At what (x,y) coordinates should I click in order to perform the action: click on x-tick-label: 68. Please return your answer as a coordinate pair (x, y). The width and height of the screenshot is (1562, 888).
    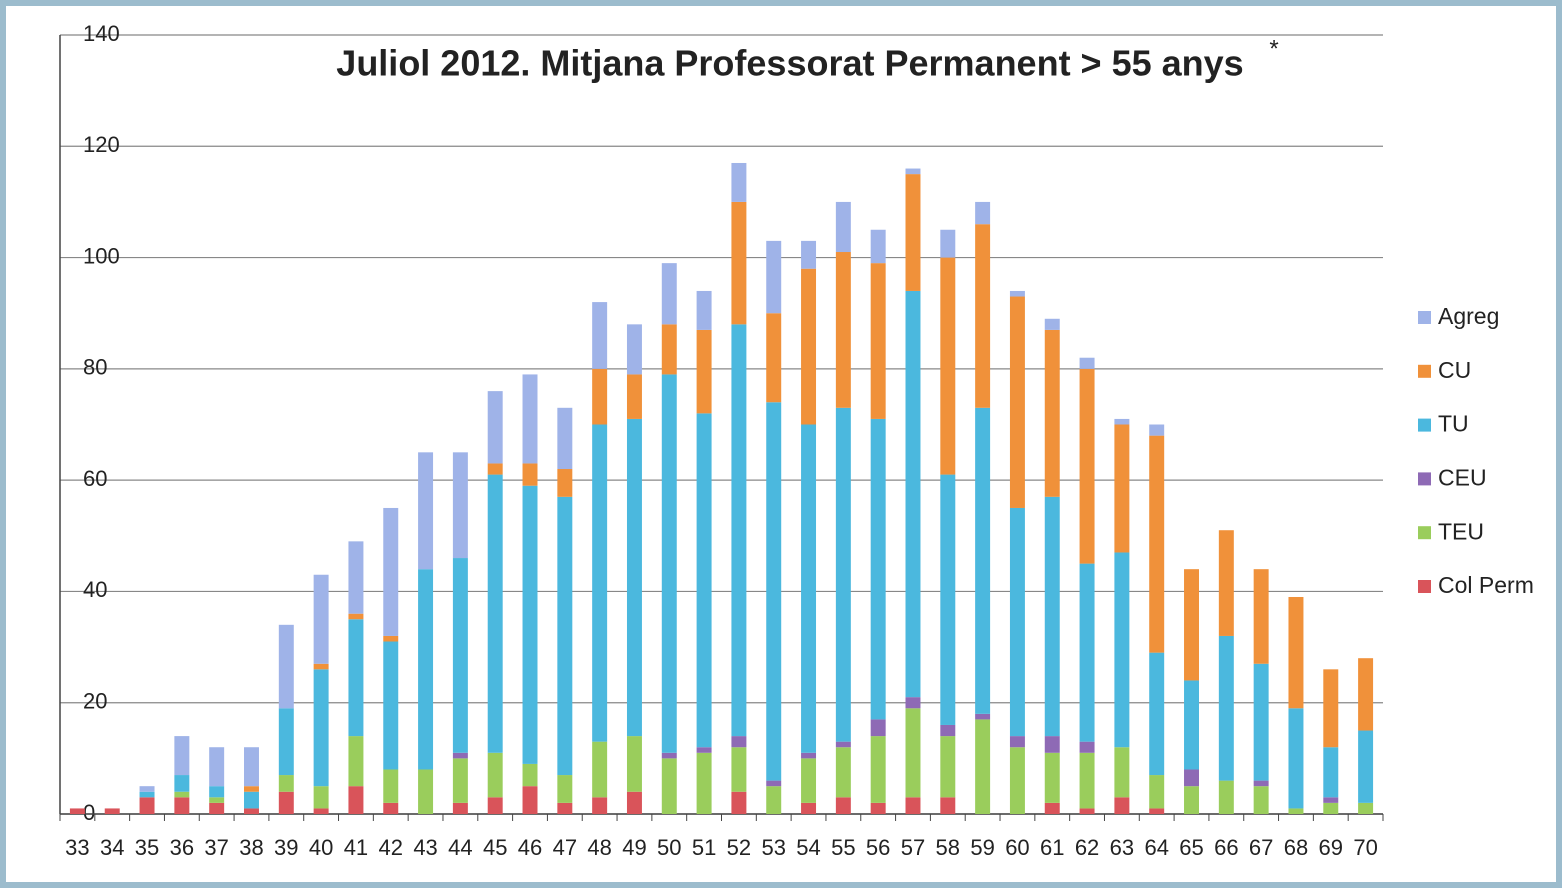
    Looking at the image, I should click on (1296, 847).